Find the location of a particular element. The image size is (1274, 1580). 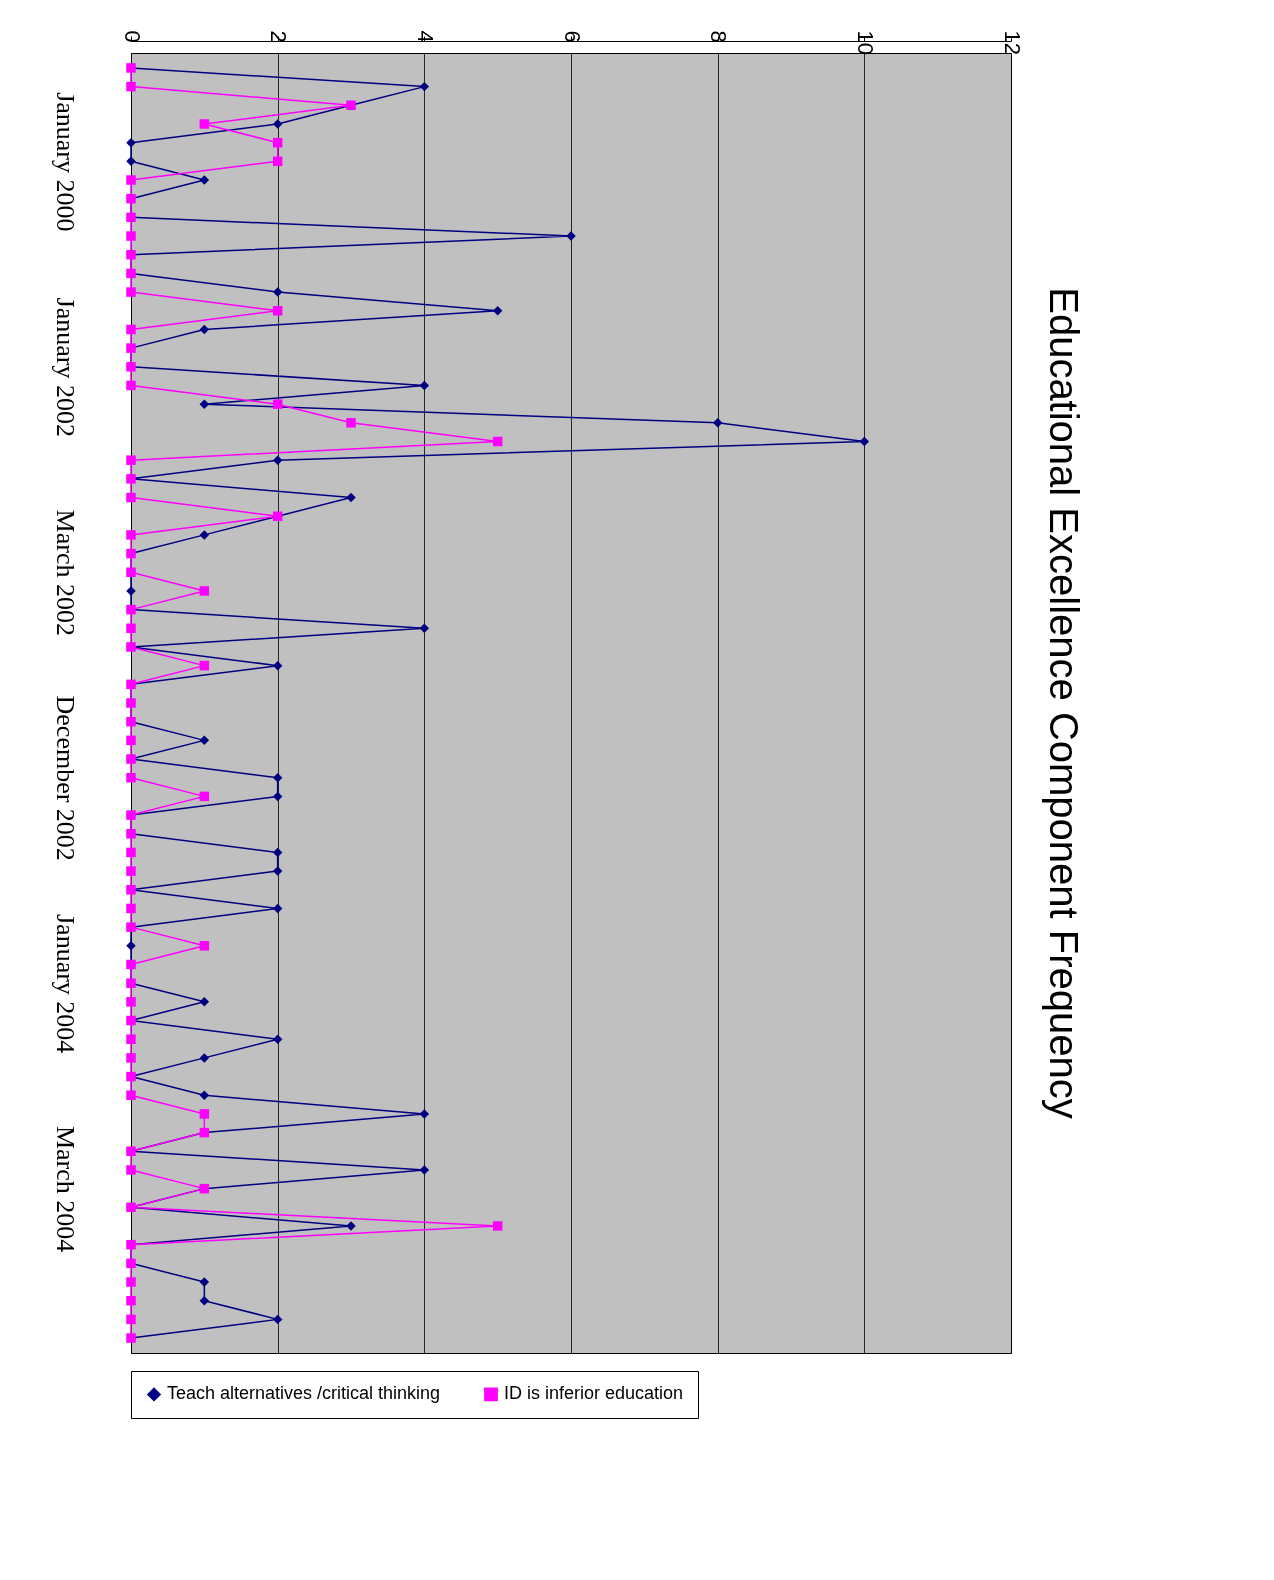

y-tick-label: January 2000 is located at coordinates (65, 162).